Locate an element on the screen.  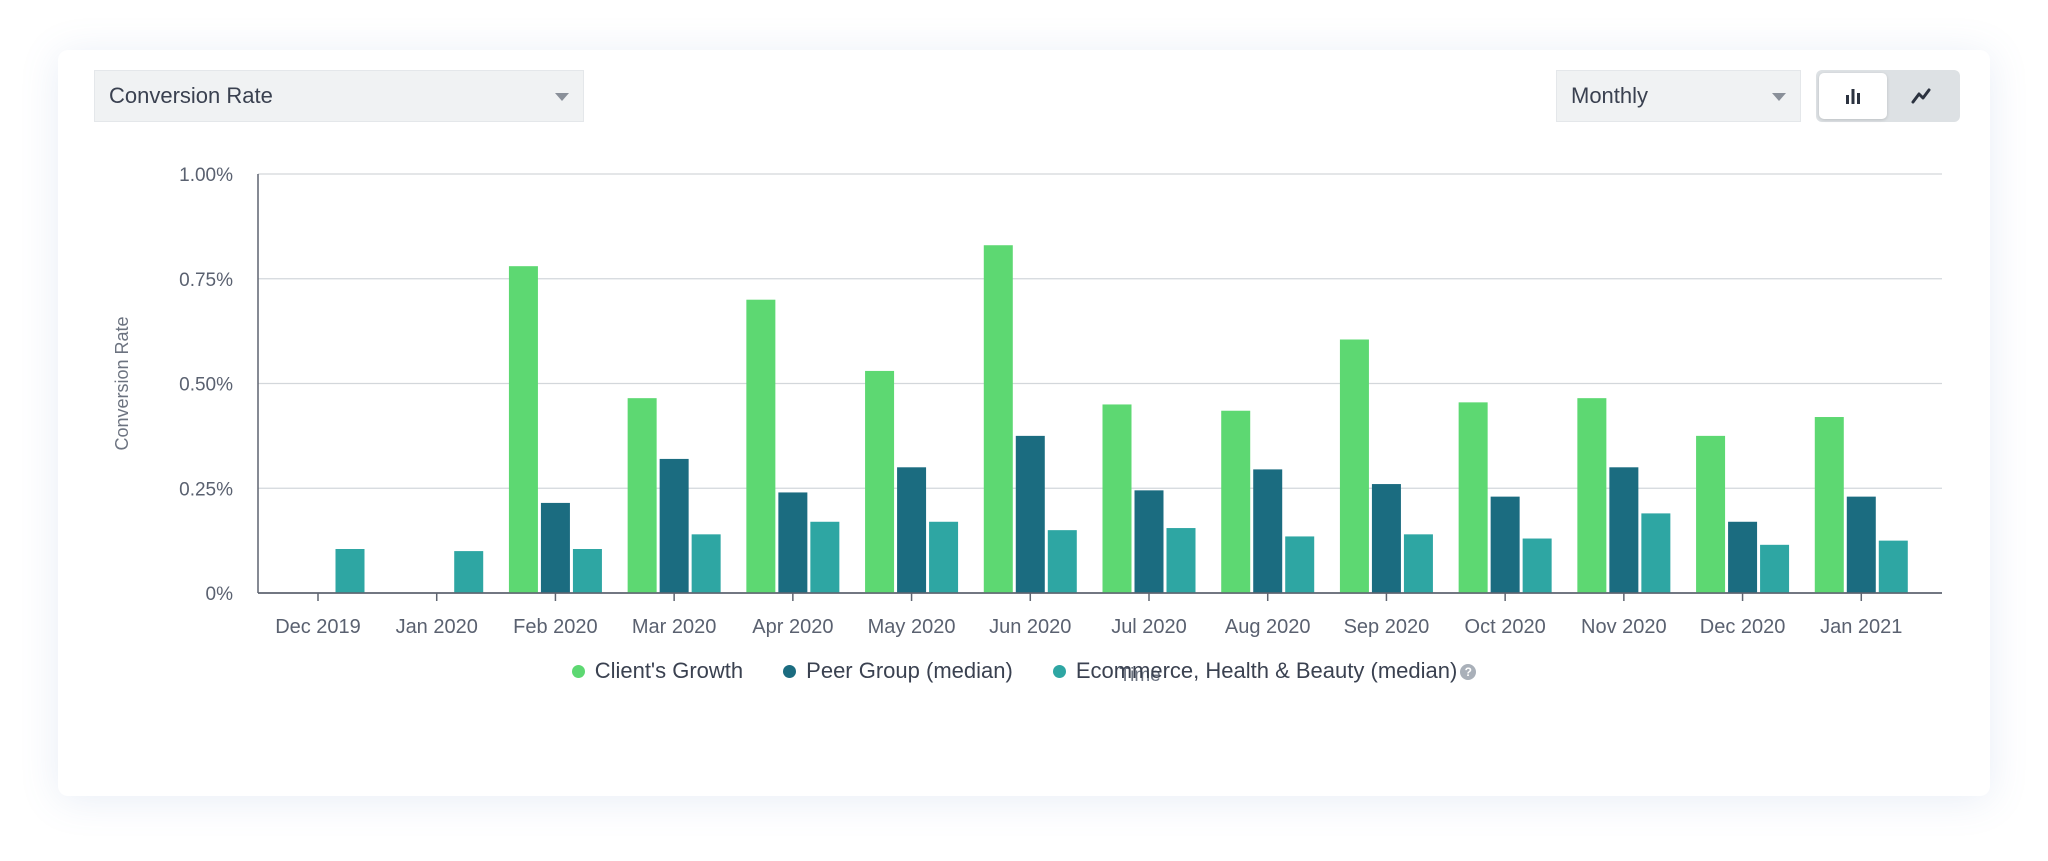
question-circle-icon: ? is located at coordinates (1468, 672).